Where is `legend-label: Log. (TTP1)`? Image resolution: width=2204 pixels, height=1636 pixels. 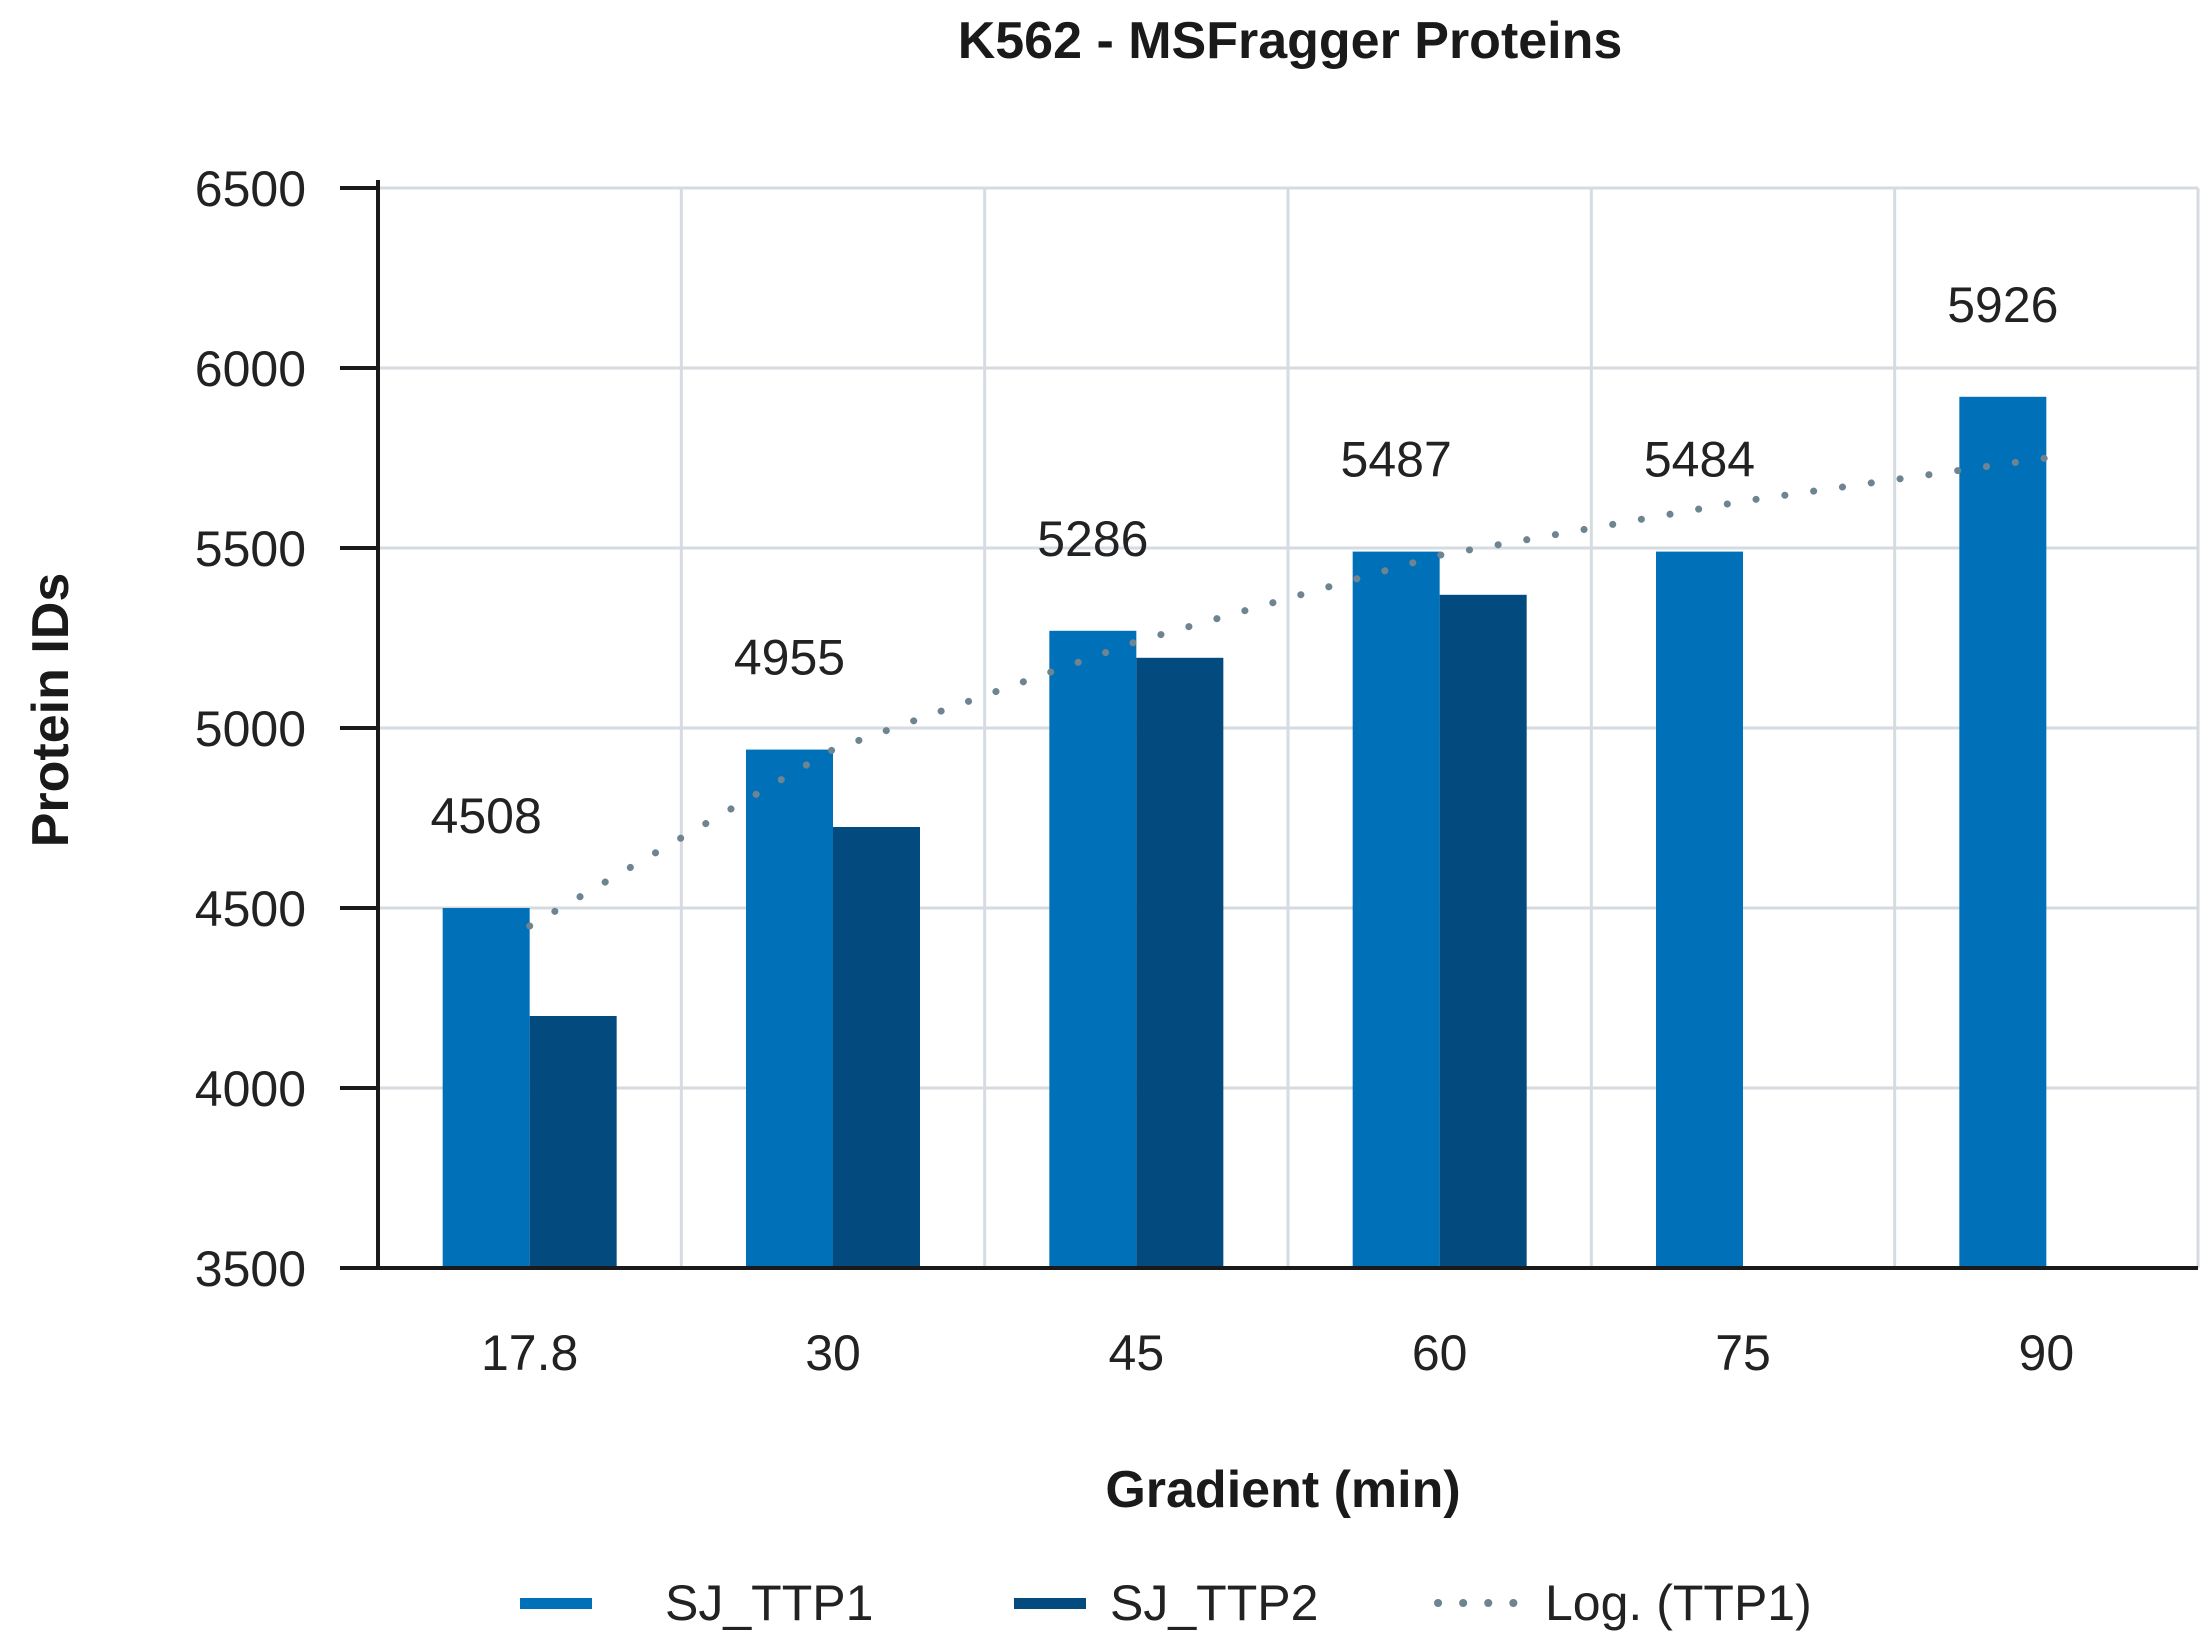
legend-label: Log. (TTP1) is located at coordinates (1678, 1603).